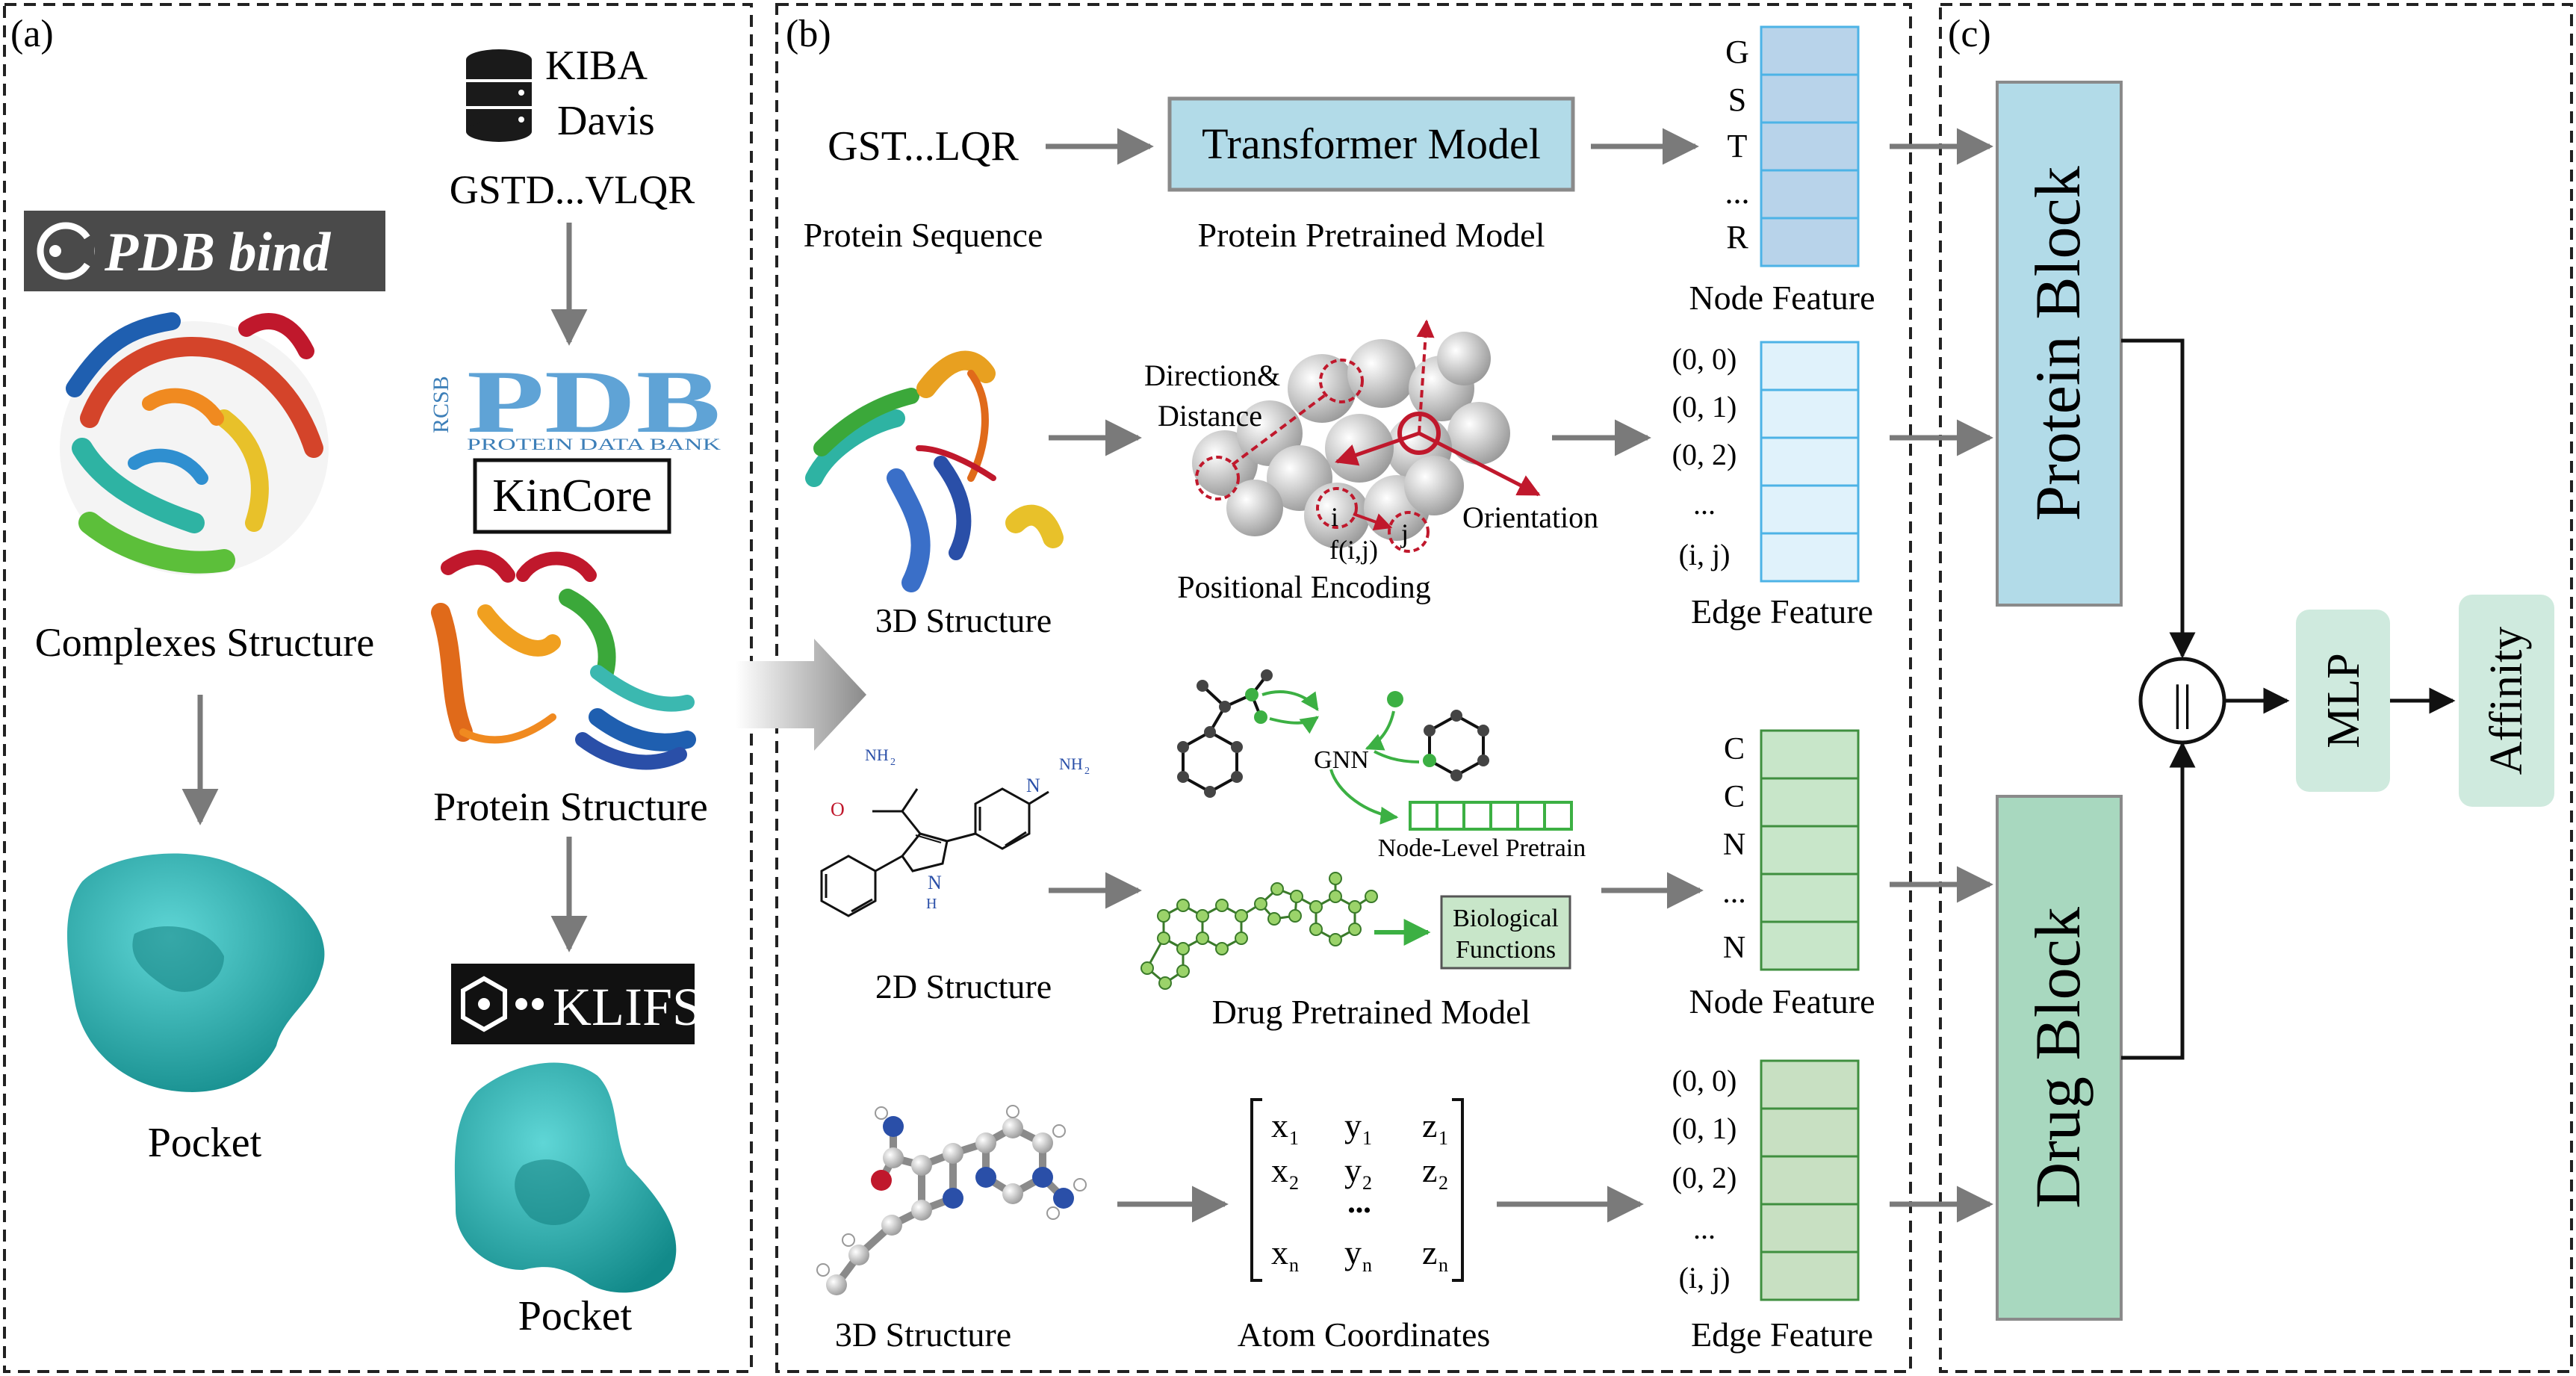 Image resolution: width=2576 pixels, height=1376 pixels. What do you see at coordinates (1367, 1183) in the screenshot?
I see `matrix-y2-sub: 2` at bounding box center [1367, 1183].